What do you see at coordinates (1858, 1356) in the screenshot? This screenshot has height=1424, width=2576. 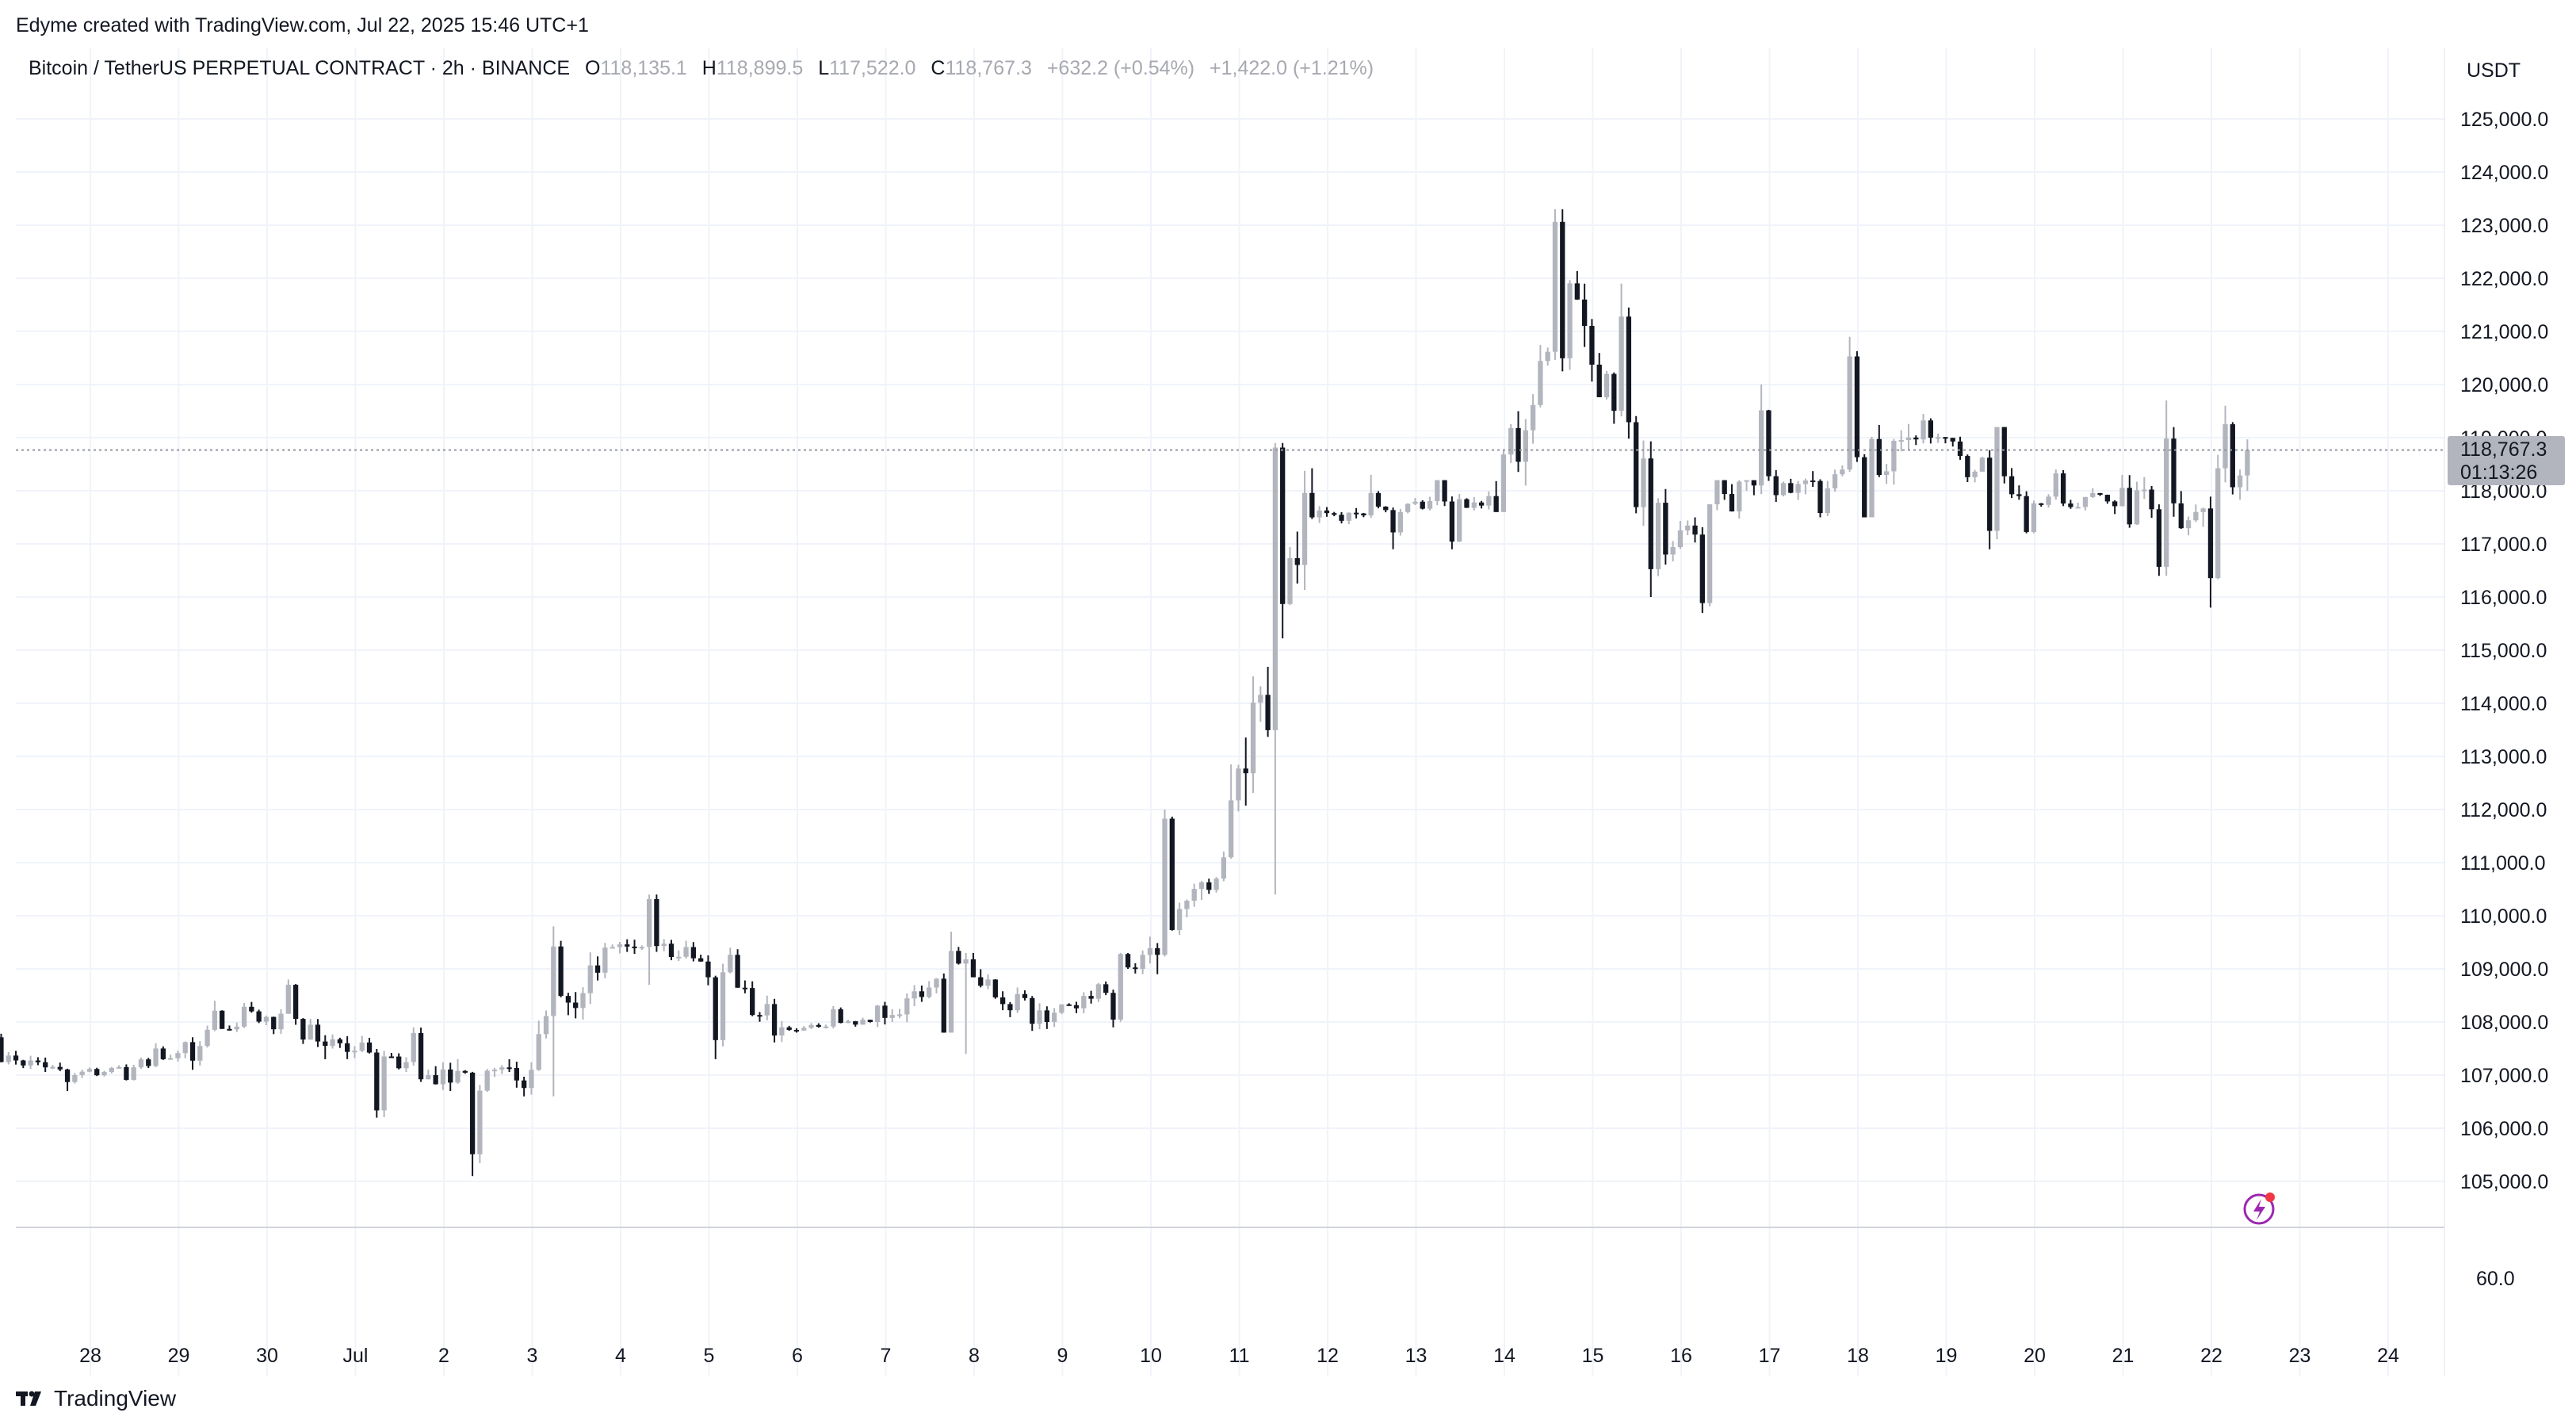 I see `time-tick: 18` at bounding box center [1858, 1356].